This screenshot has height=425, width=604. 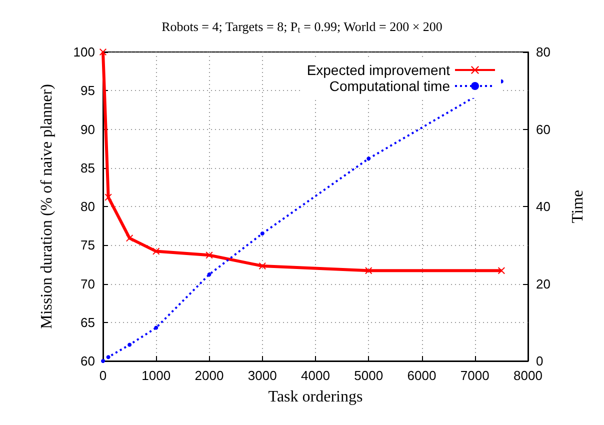 I want to click on y-tick-label: 90, so click(x=87, y=129).